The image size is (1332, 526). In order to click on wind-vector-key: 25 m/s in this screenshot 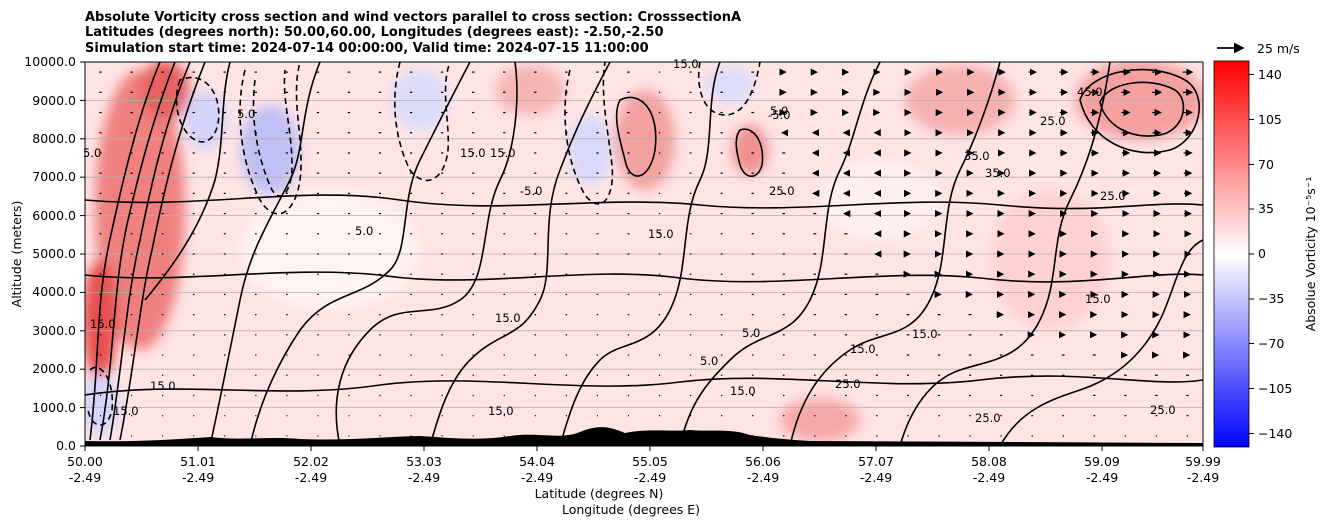, I will do `click(1258, 48)`.